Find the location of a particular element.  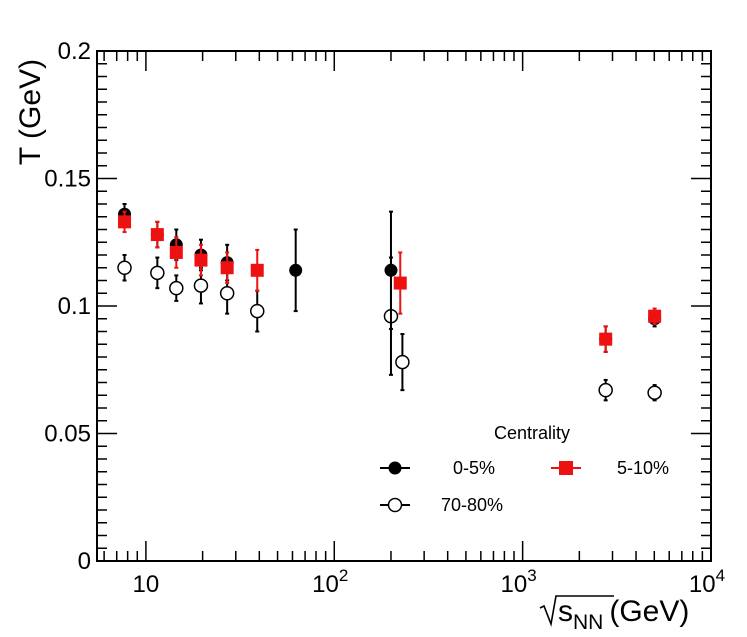

y-tick-label: 0.05 is located at coordinates (67, 434).